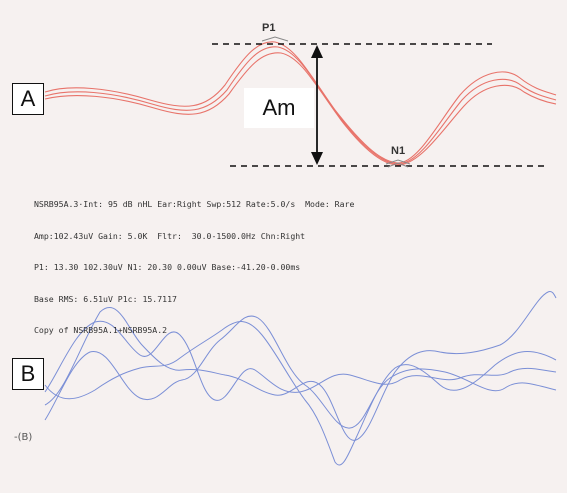 The width and height of the screenshot is (567, 493). I want to click on info-line: Base RMS: 6.51uV P1c: 15.7117, so click(105, 298).